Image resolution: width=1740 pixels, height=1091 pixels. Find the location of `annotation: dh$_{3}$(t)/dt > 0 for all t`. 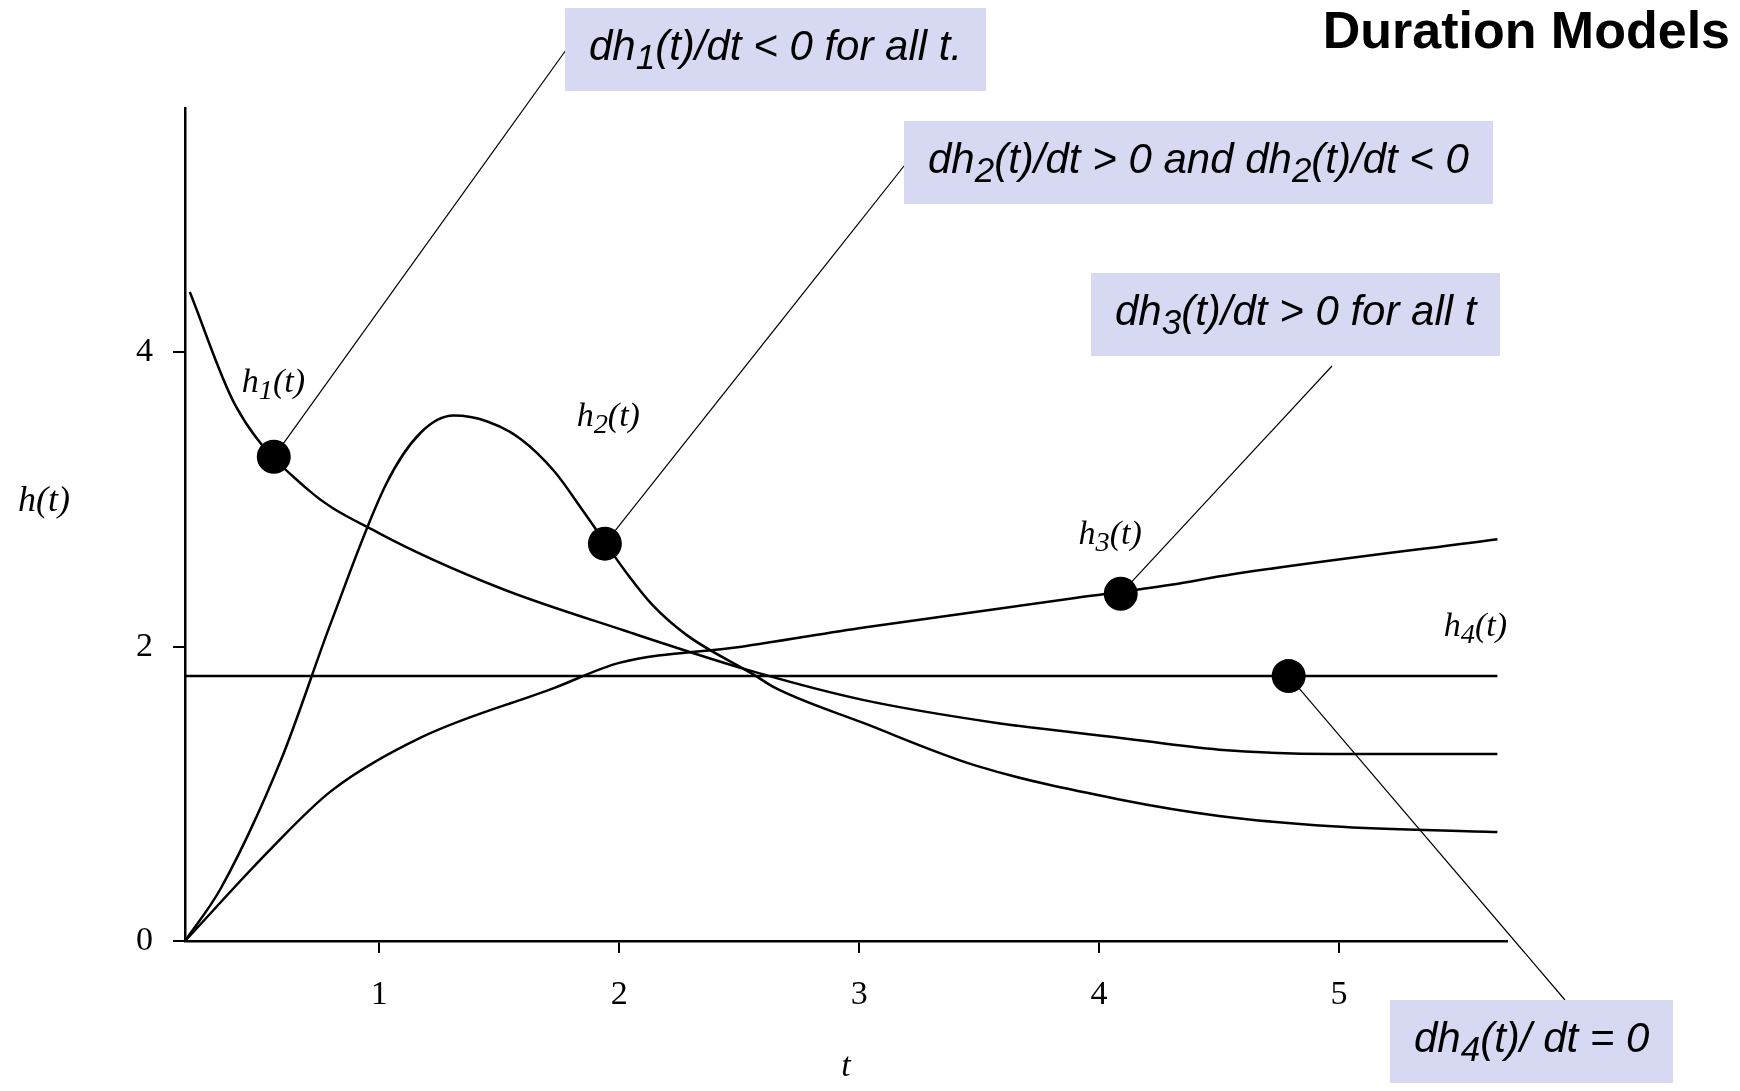

annotation: dh$_{3}$(t)/dt > 0 for all t is located at coordinates (1296, 315).